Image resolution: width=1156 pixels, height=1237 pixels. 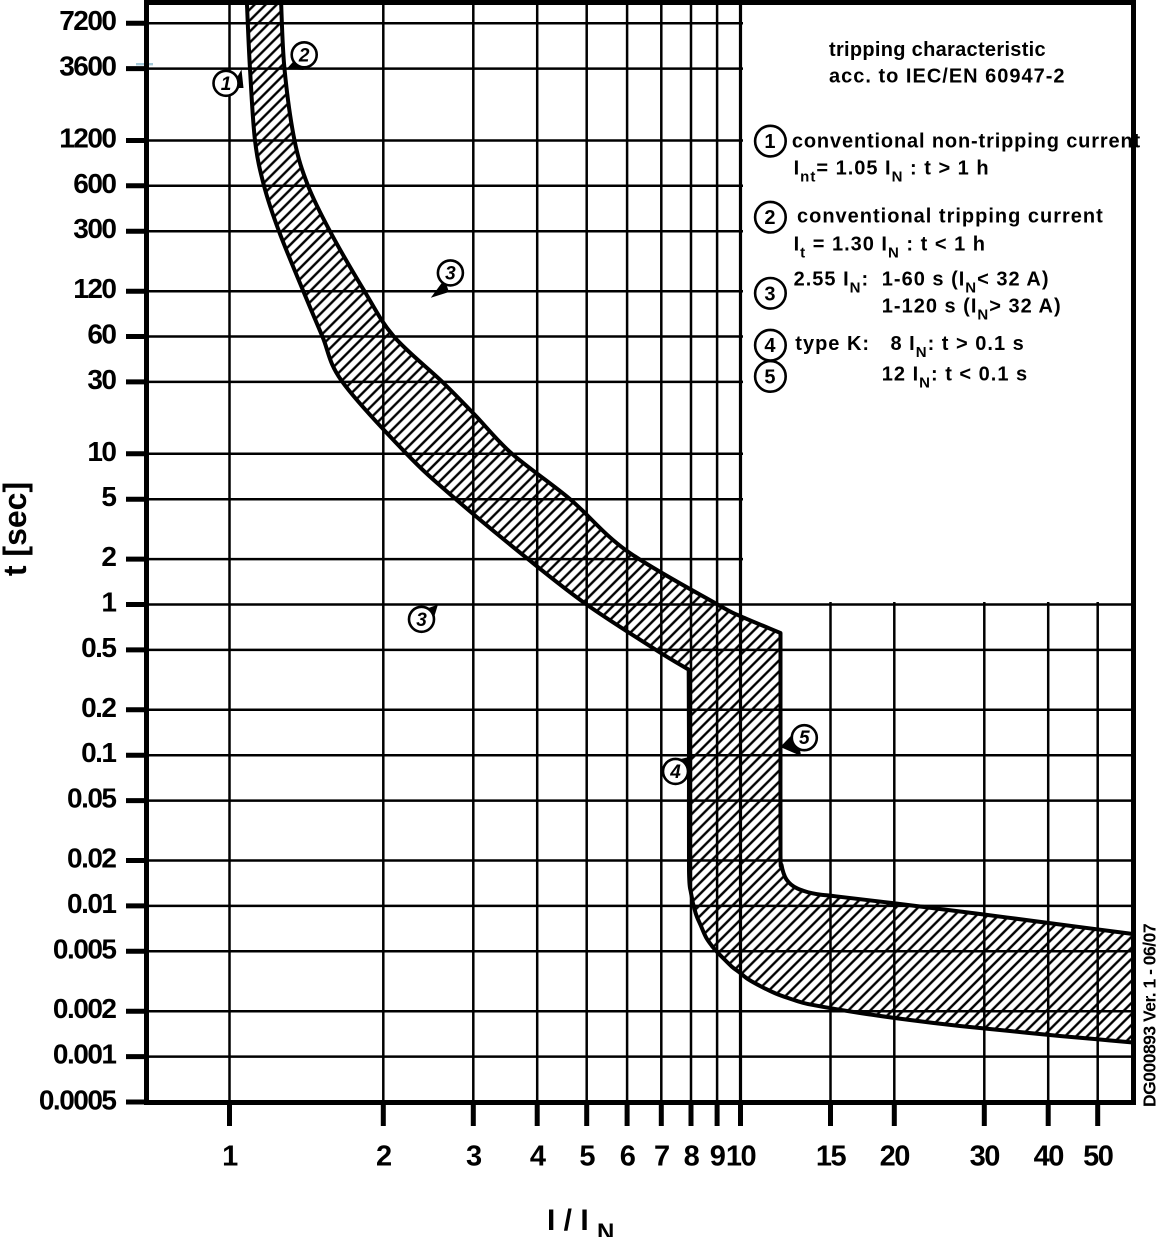 What do you see at coordinates (966, 142) in the screenshot?
I see `svg-text:conventional non-tripping curr: conventional non-tripping current` at bounding box center [966, 142].